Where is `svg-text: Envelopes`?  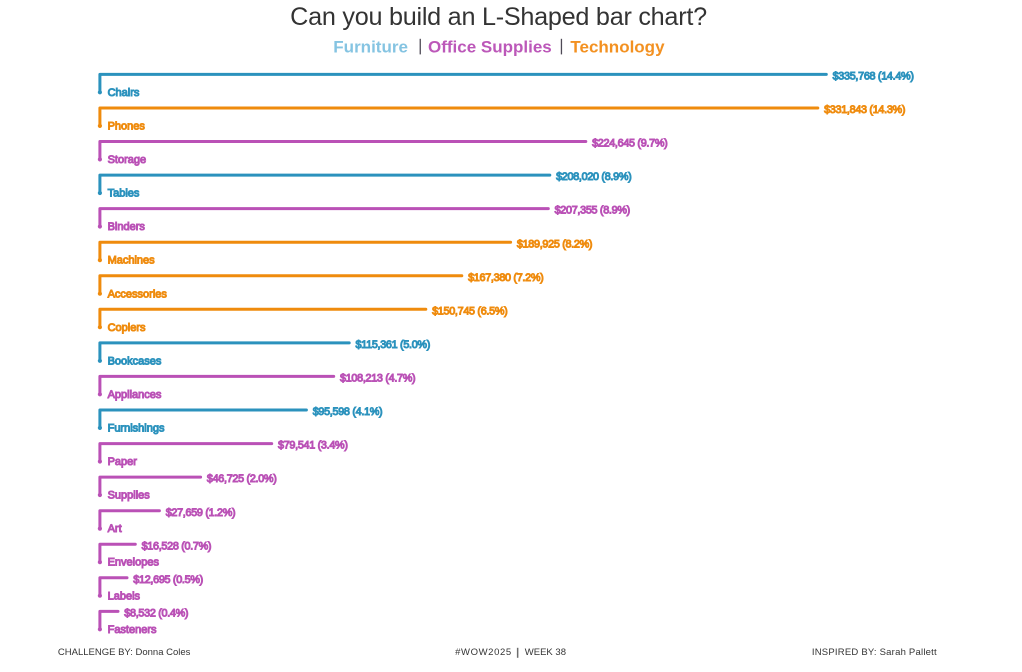
svg-text: Envelopes is located at coordinates (134, 563).